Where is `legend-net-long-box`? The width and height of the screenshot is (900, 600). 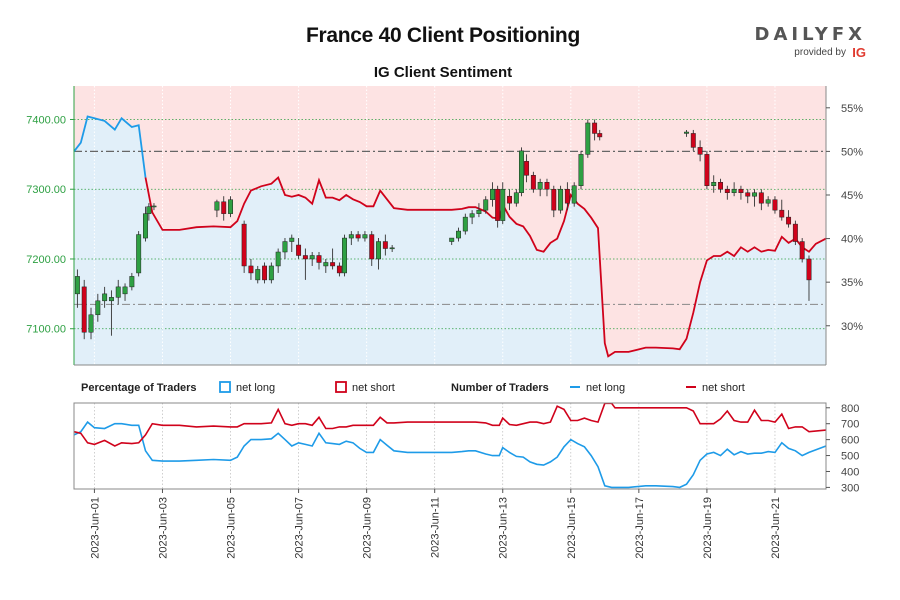
legend-net-long-box is located at coordinates (225, 387).